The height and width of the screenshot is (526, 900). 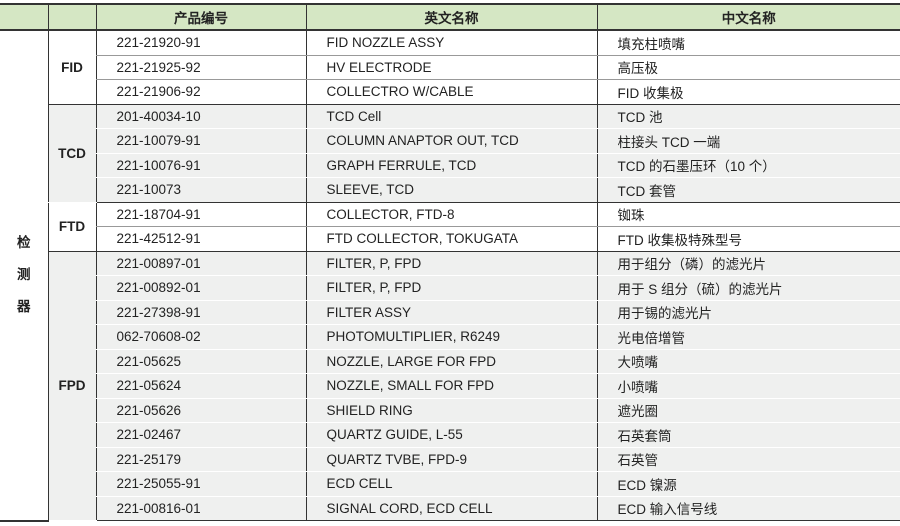 What do you see at coordinates (748, 17) in the screenshot?
I see `header-chinese-name: 中文名称` at bounding box center [748, 17].